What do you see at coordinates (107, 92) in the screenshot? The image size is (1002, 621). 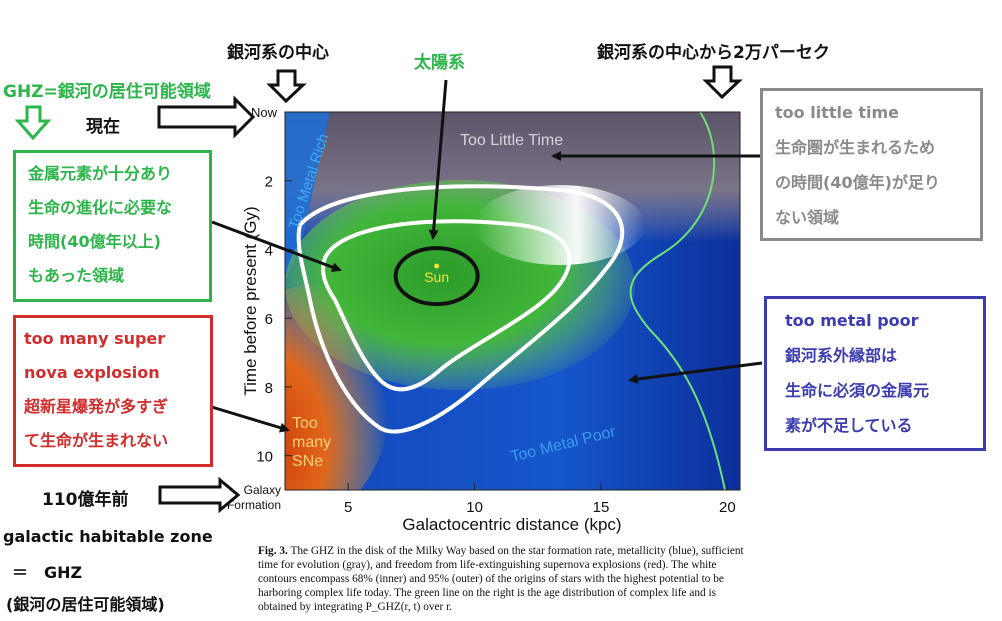 I see `ghz-title: GHZ=銀河の居住可能領域` at bounding box center [107, 92].